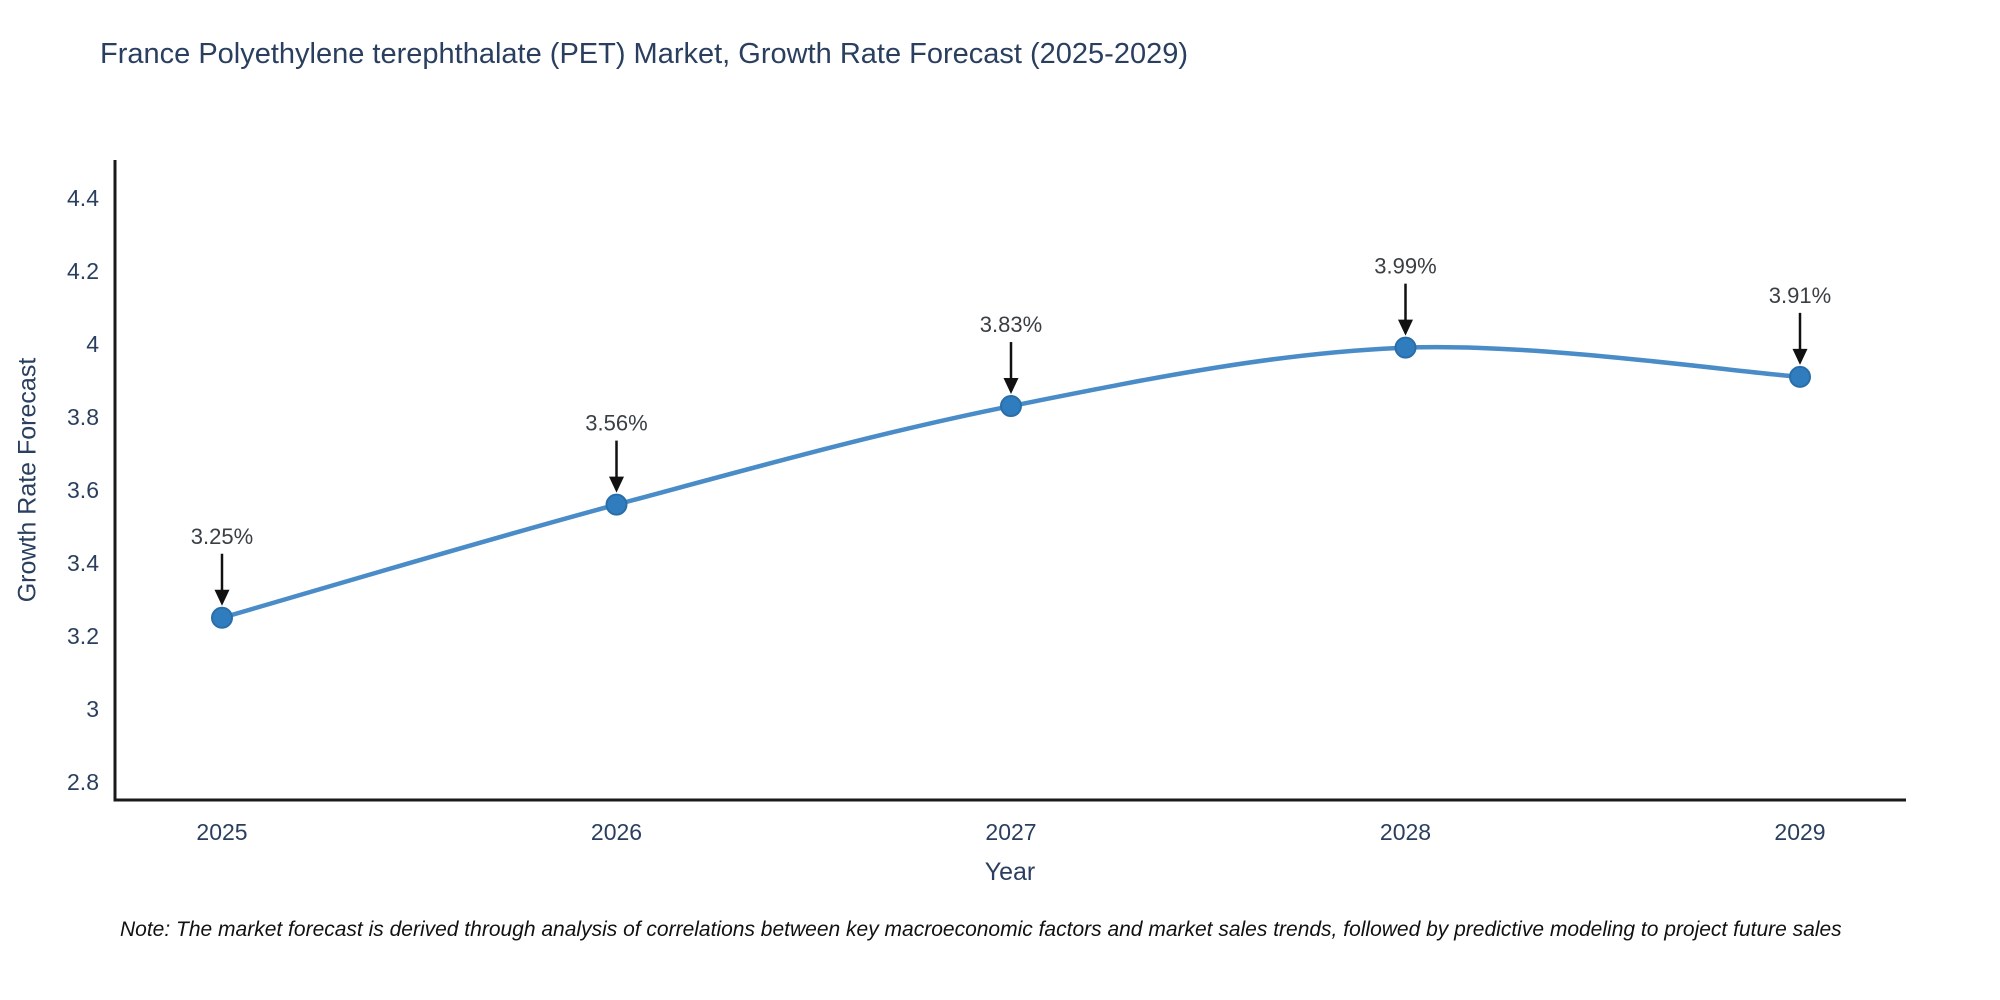  Describe the element at coordinates (1010, 872) in the screenshot. I see `x-axis-title: Year` at that location.